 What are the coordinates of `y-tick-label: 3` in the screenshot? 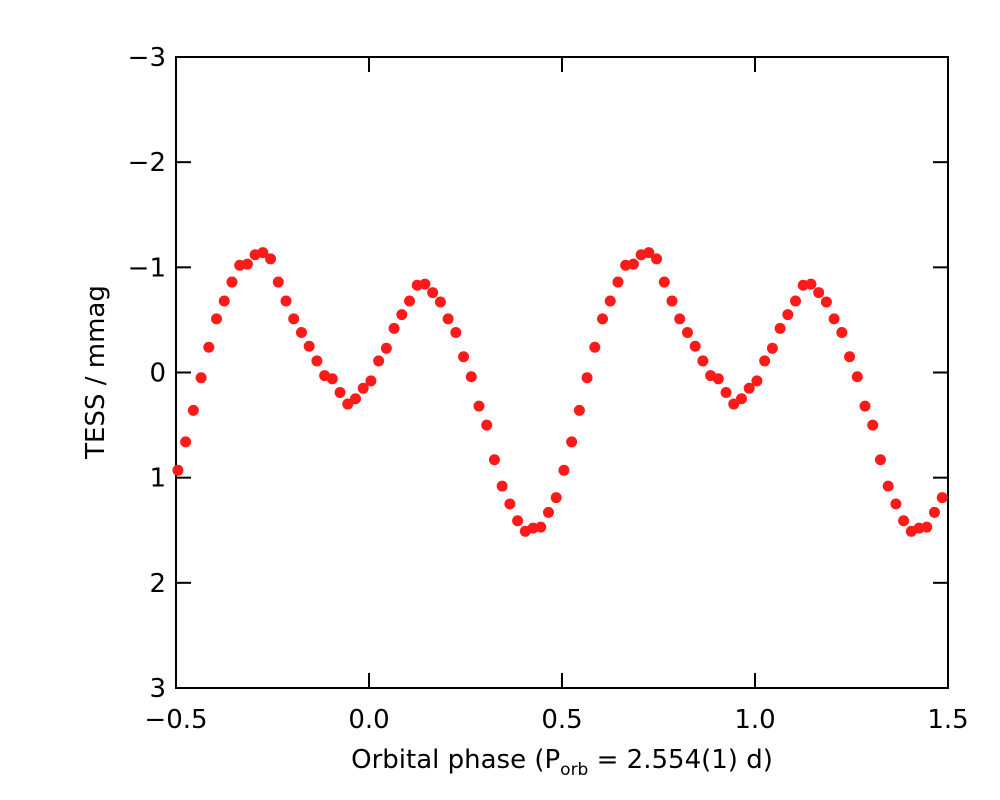 It's located at (157, 689).